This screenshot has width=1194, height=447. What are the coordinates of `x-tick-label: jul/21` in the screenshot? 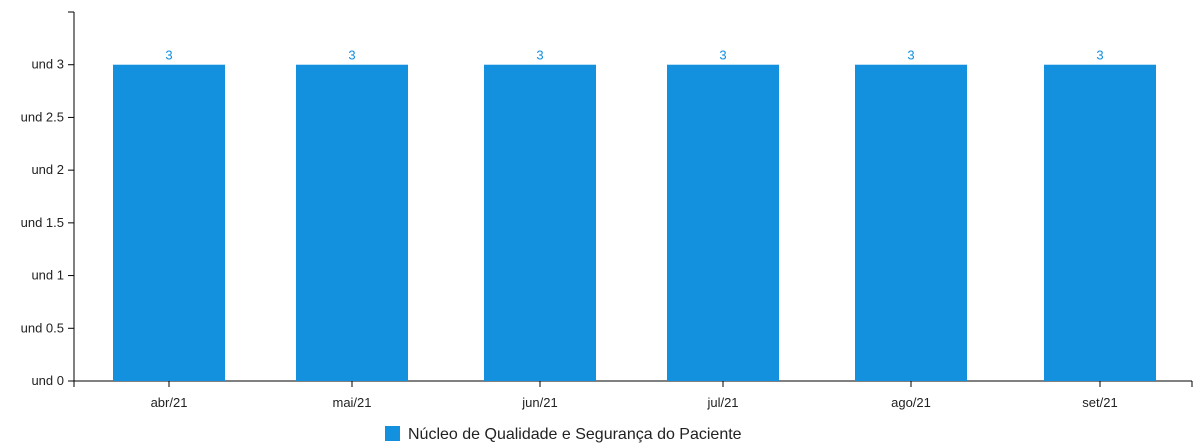 It's located at (722, 402).